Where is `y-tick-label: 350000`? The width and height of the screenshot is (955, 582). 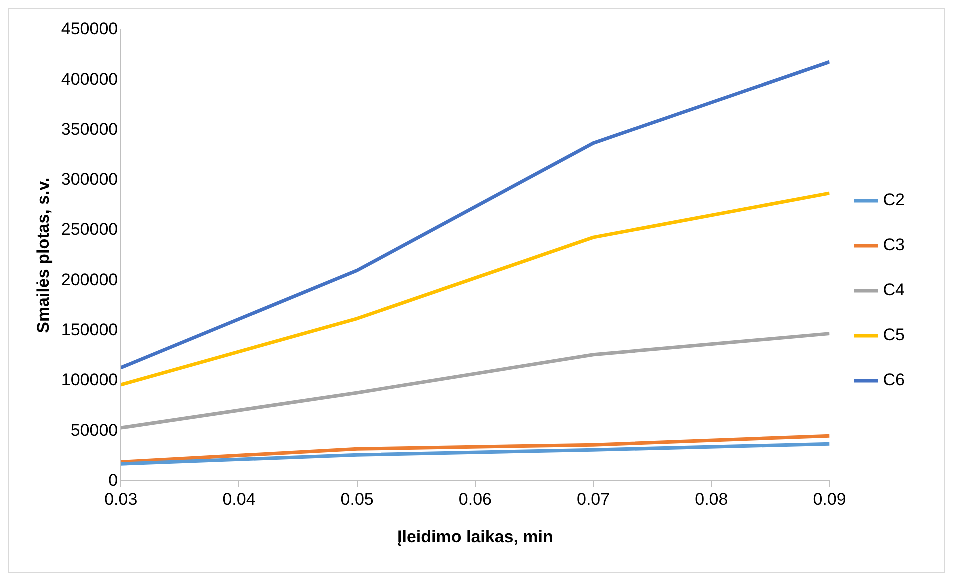 y-tick-label: 350000 is located at coordinates (89, 129).